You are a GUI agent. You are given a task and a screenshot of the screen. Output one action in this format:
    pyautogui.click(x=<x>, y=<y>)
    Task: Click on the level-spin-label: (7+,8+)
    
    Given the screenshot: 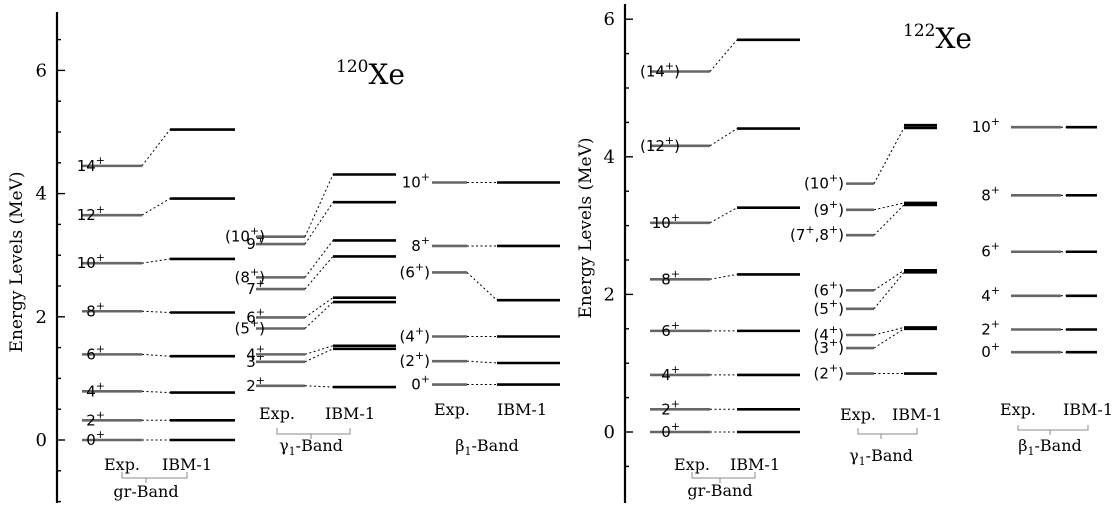 What is the action you would take?
    pyautogui.click(x=817, y=233)
    